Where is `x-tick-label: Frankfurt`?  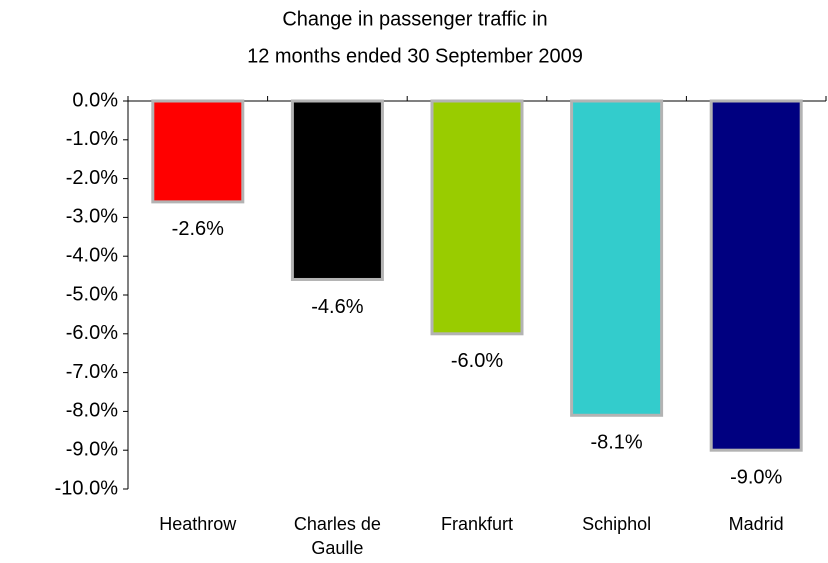 x-tick-label: Frankfurt is located at coordinates (477, 524).